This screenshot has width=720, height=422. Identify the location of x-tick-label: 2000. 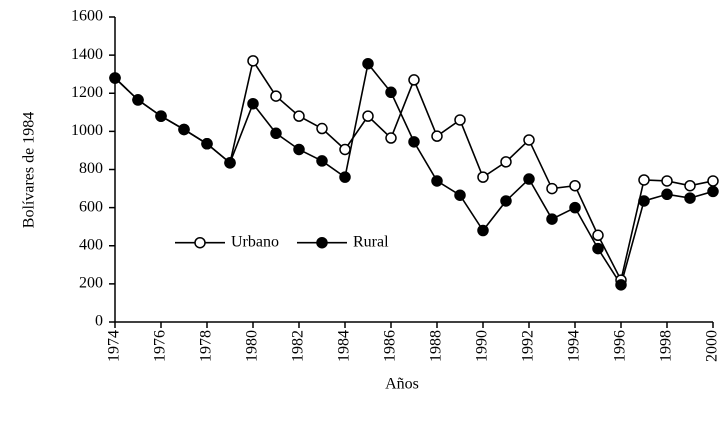
(712, 346).